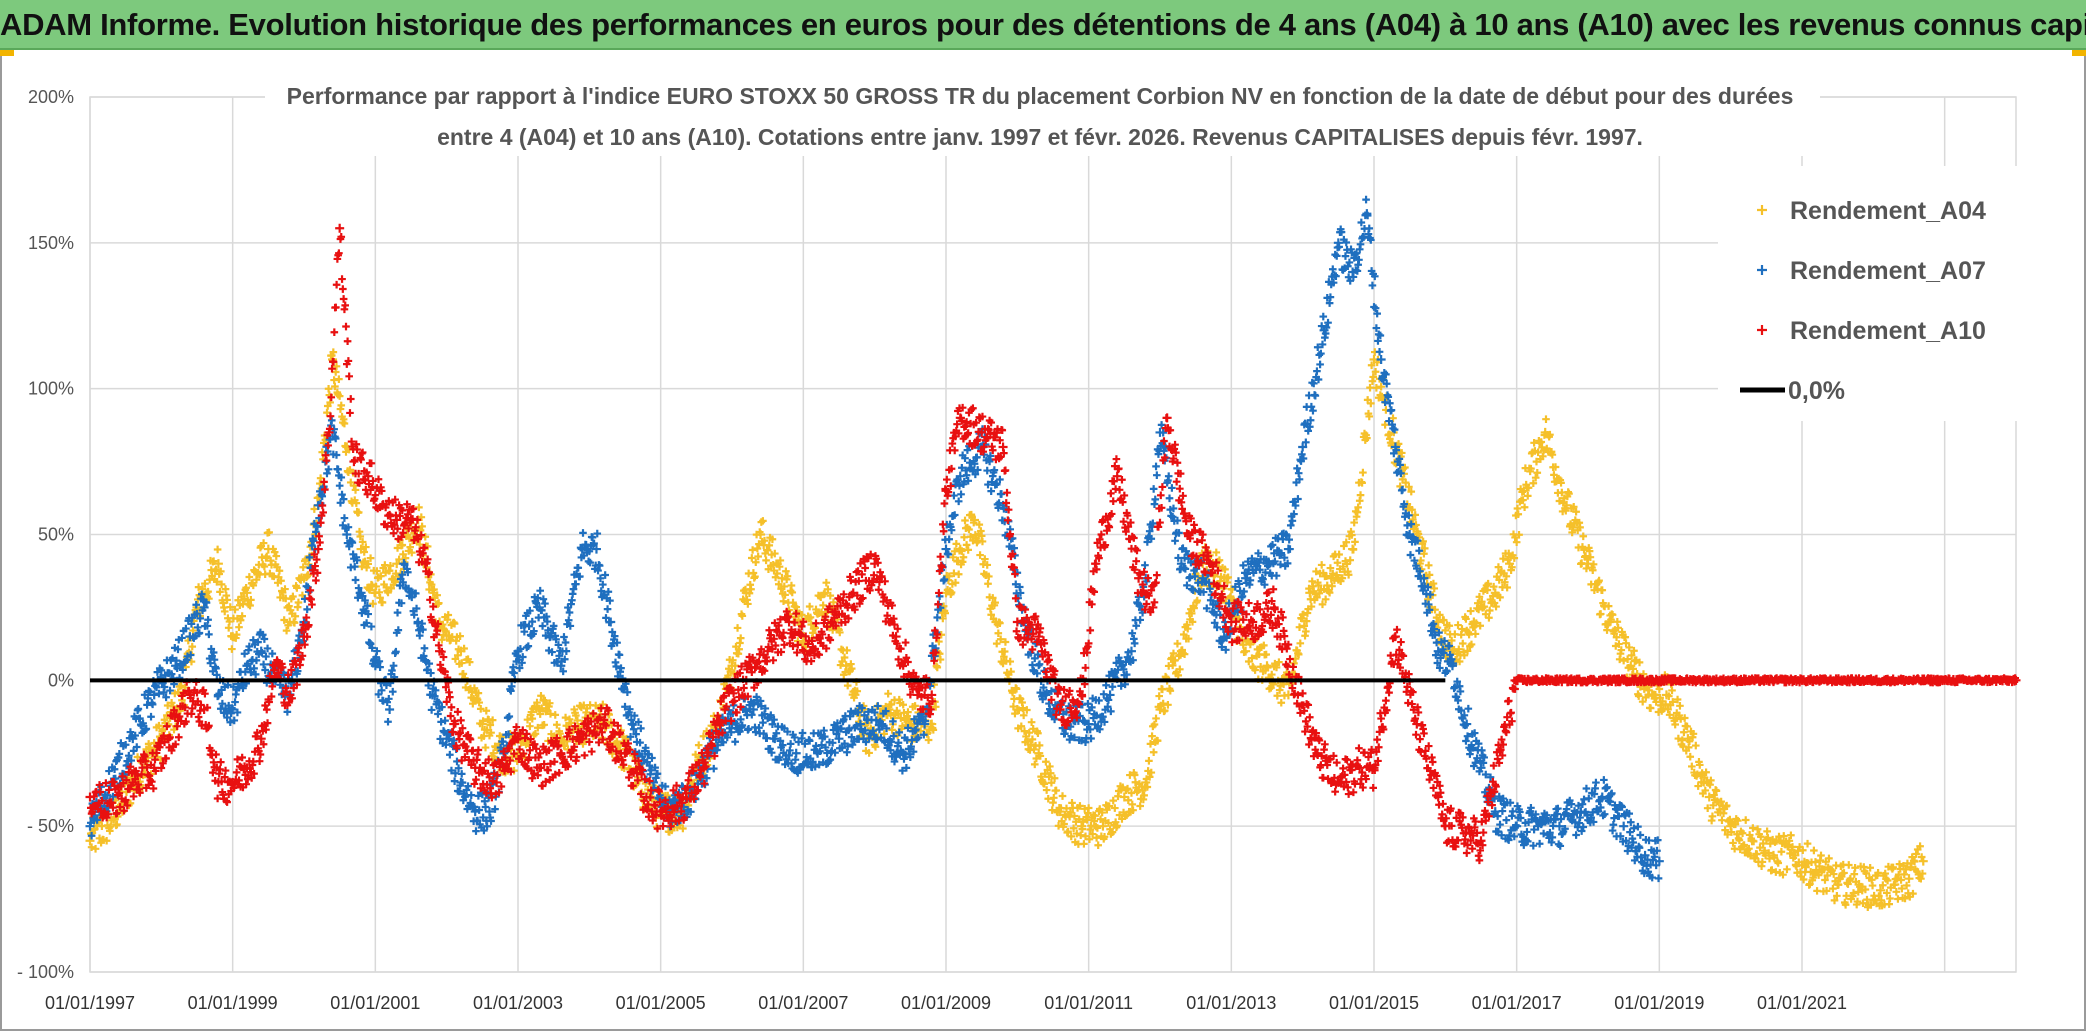  What do you see at coordinates (1517, 1003) in the screenshot?
I see `x-tick-label: 01/01/2017` at bounding box center [1517, 1003].